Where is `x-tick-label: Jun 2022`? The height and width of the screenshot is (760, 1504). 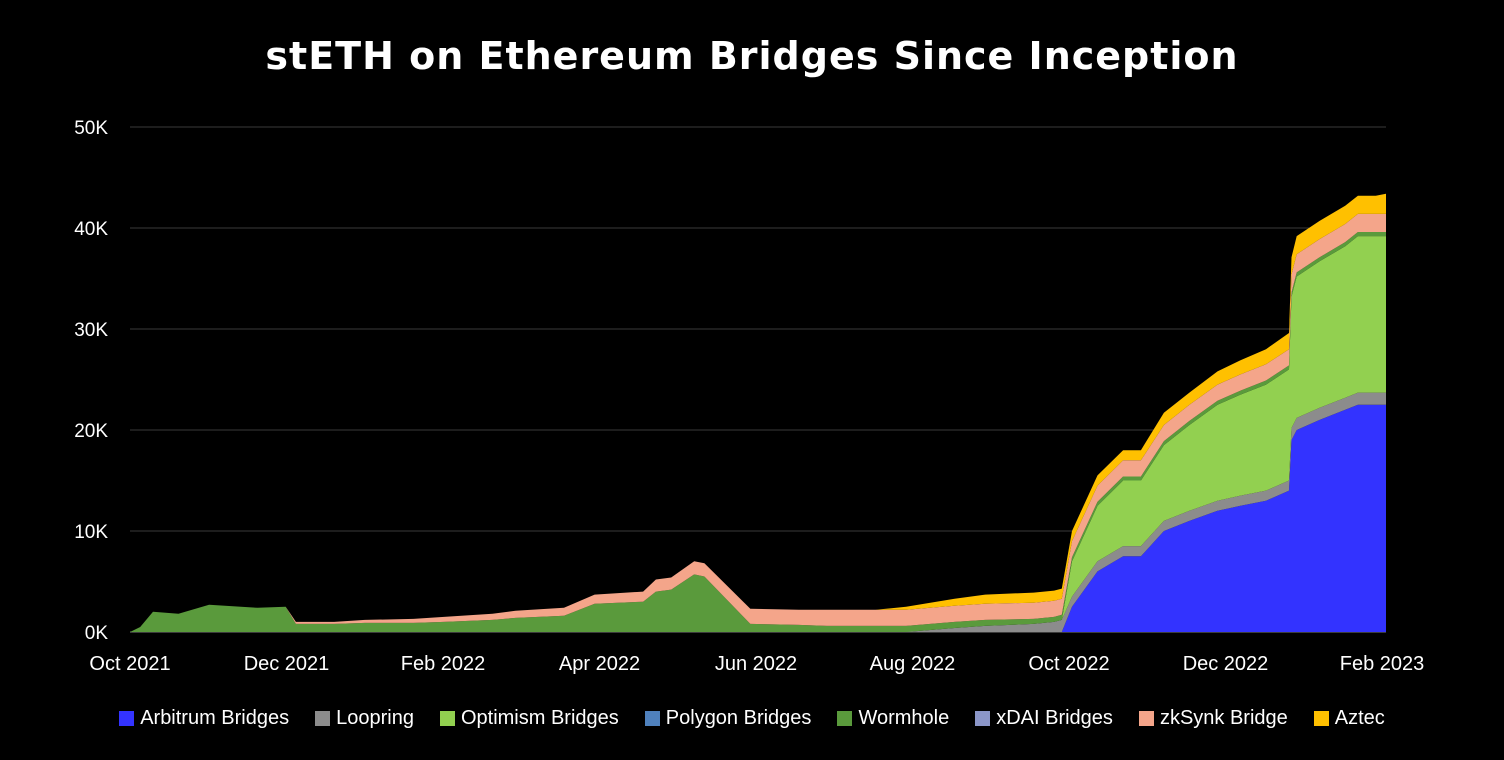
x-tick-label: Jun 2022 is located at coordinates (756, 664).